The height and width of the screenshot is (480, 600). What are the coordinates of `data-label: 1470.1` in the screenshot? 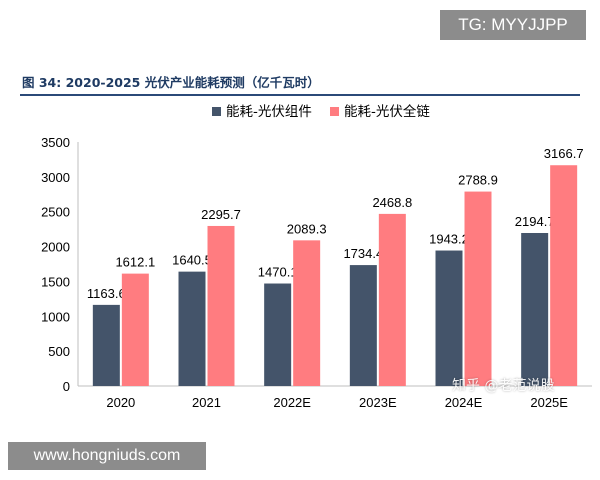 It's located at (278, 272).